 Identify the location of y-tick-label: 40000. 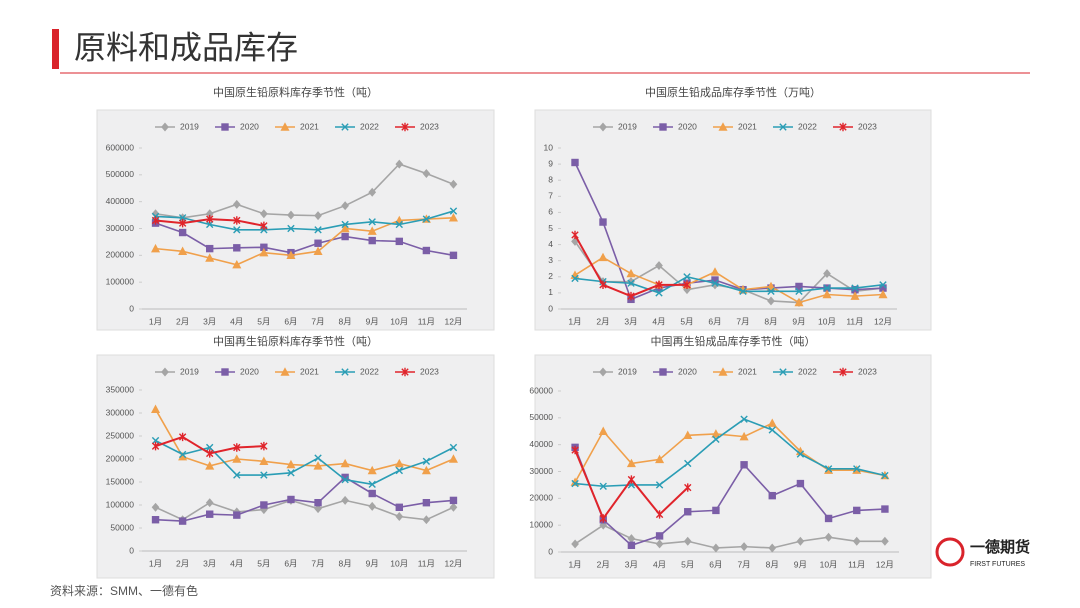
(541, 444).